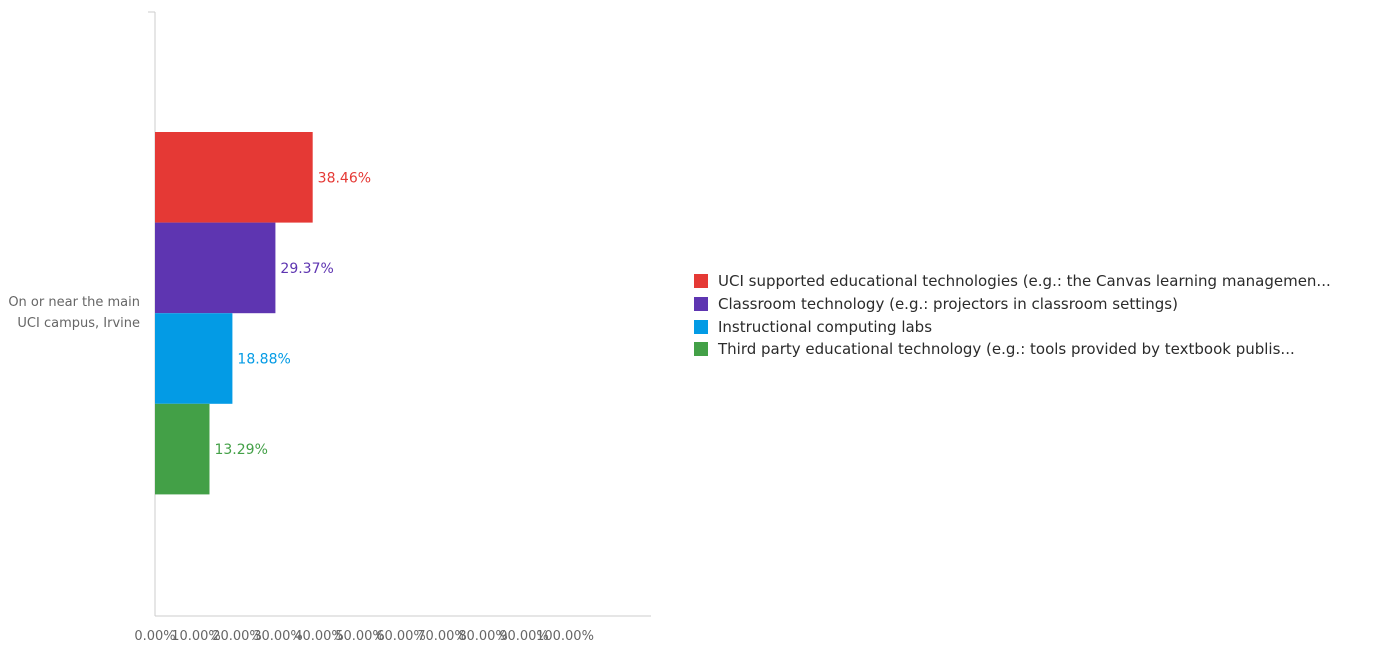 The image size is (1400, 648). What do you see at coordinates (74, 302) in the screenshot?
I see `category-label: On or near the main` at bounding box center [74, 302].